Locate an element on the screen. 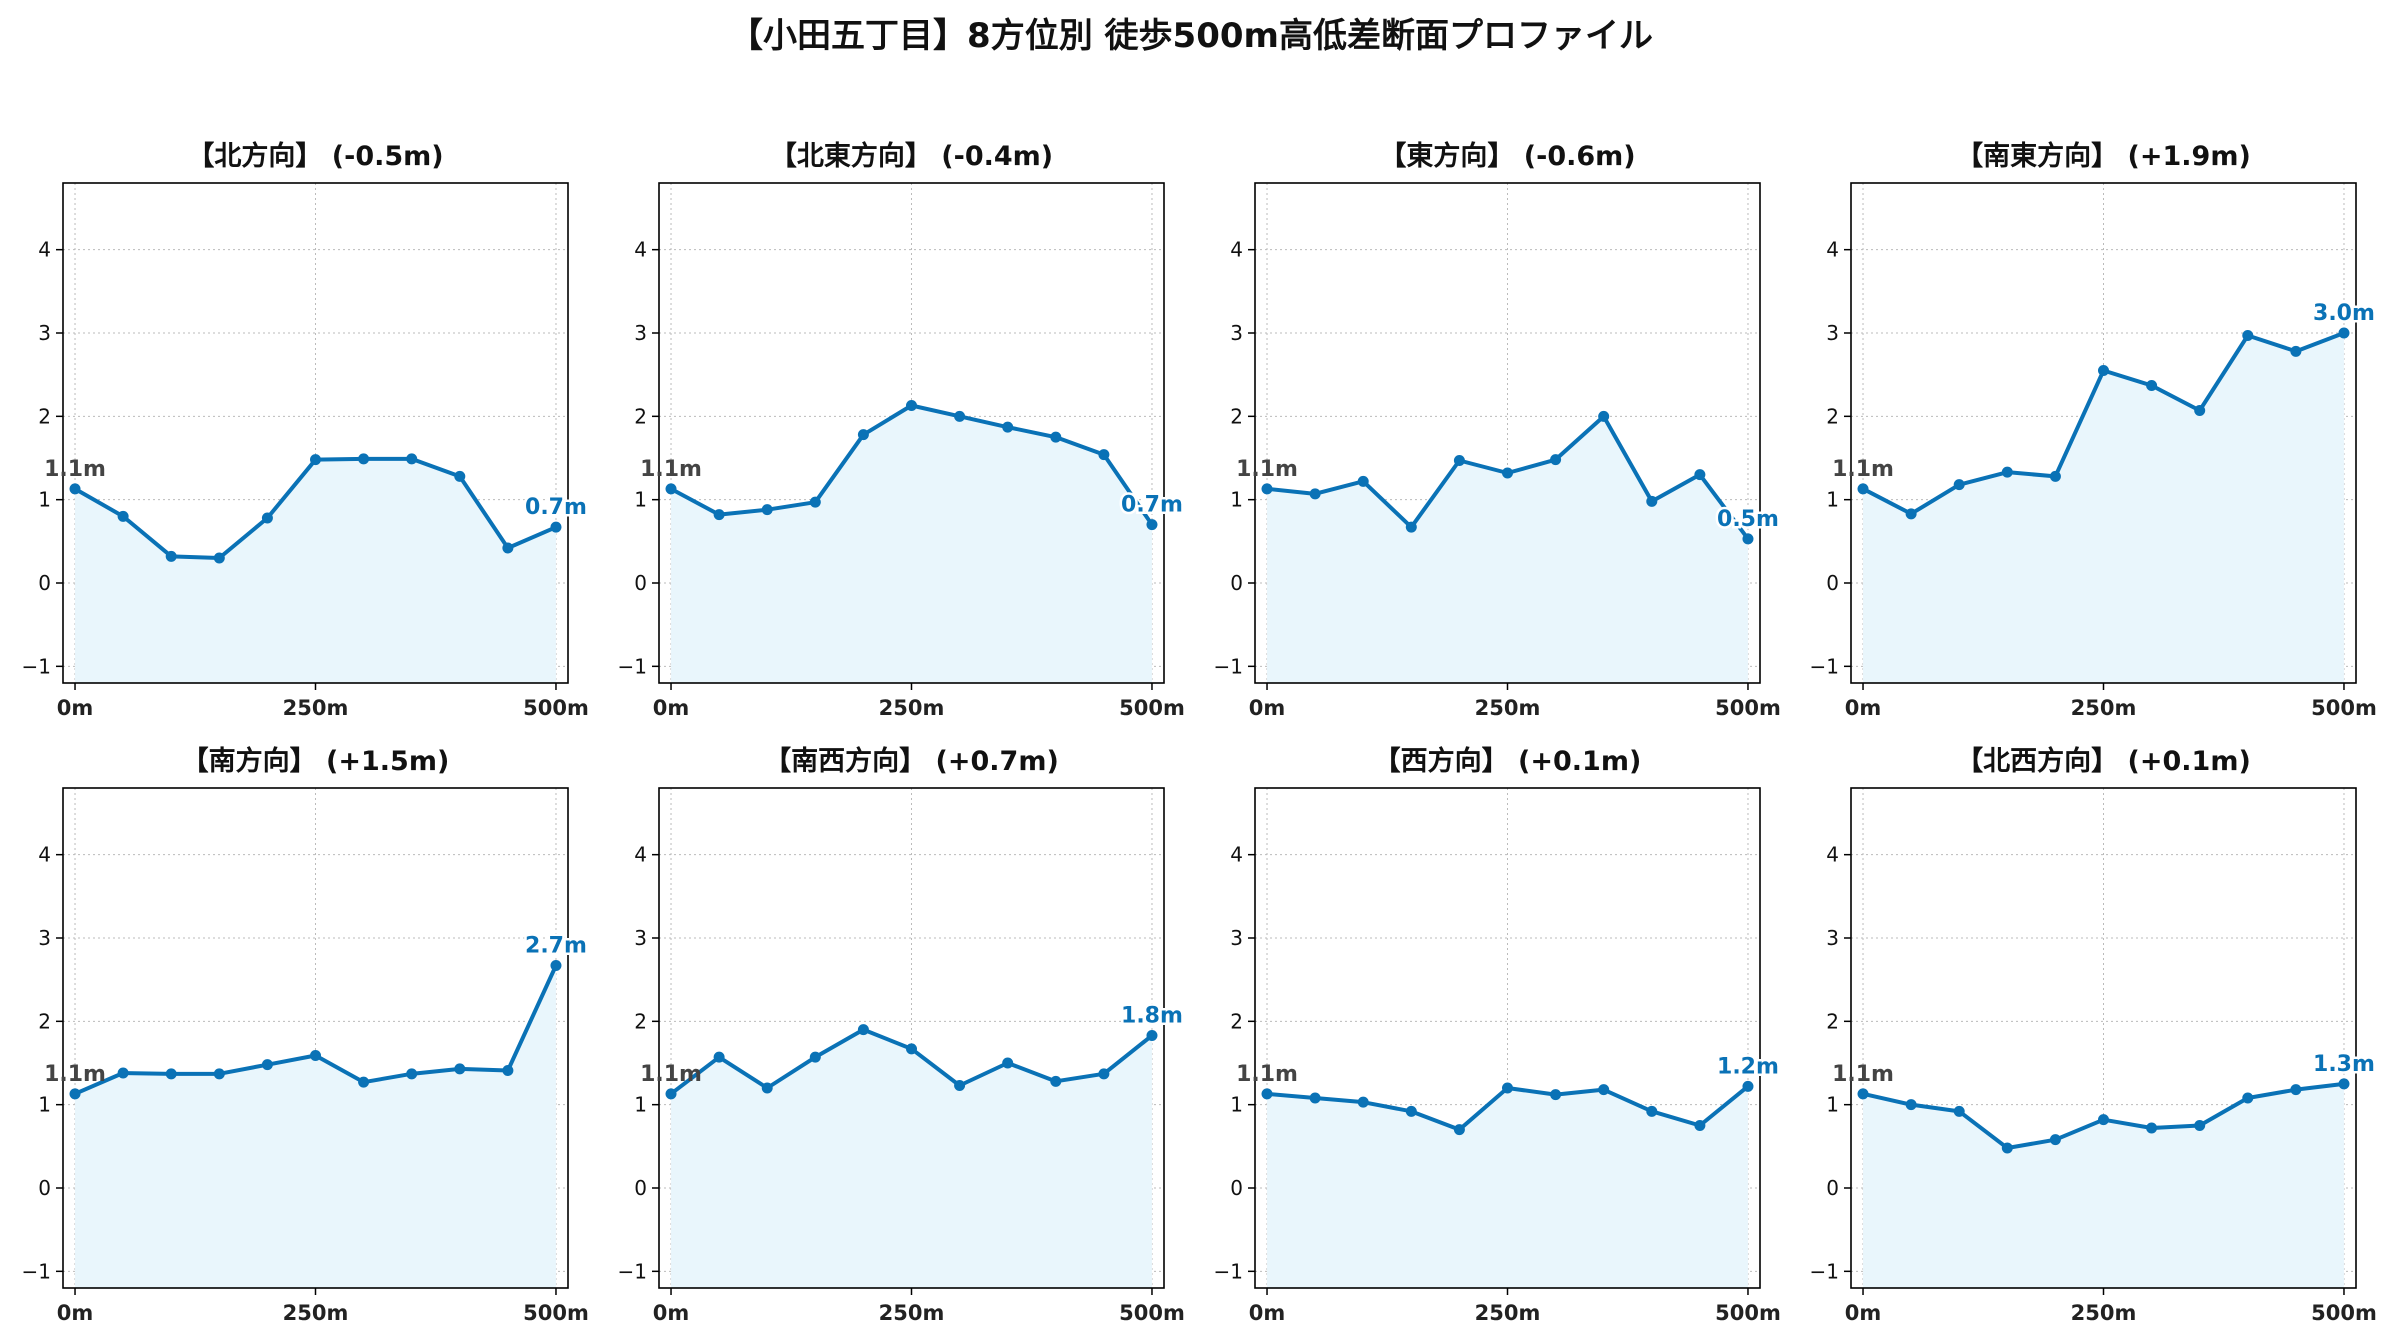 Image resolution: width=2382 pixels, height=1340 pixels. chart-panel: 【北西方向】 (+0.1m) −1 0 1 2 3 4 0m 250m 500m 1.1m 1.3m is located at coordinates (2094, 1035).